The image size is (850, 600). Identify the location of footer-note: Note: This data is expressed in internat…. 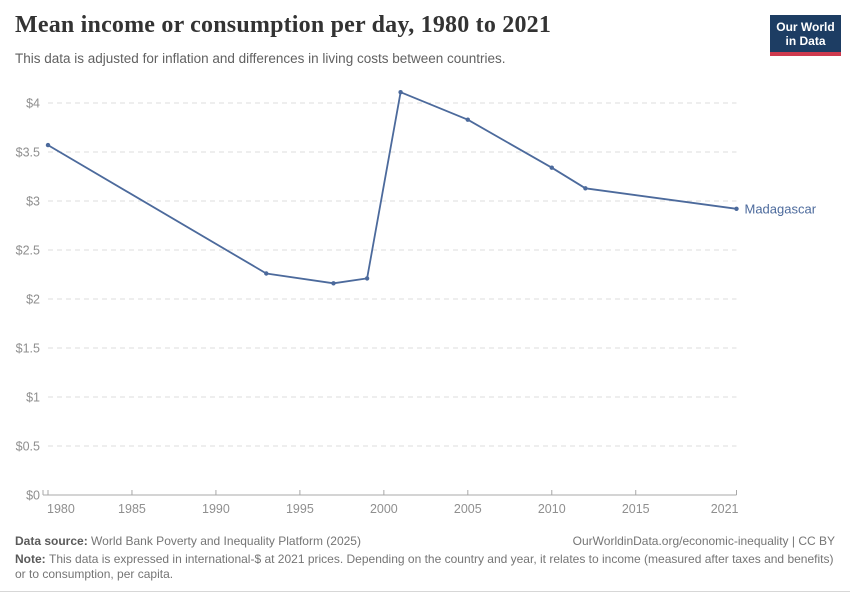
(425, 567).